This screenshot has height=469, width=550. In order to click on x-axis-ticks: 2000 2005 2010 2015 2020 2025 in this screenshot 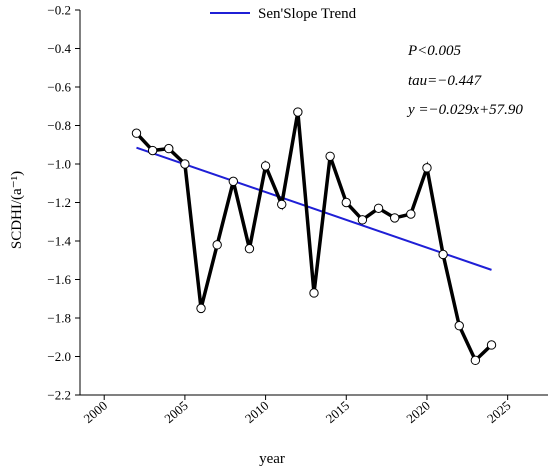, I will do `click(297, 410)`.